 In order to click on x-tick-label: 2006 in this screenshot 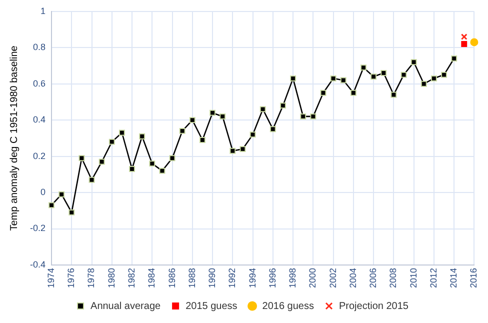, I will do `click(373, 278)`.